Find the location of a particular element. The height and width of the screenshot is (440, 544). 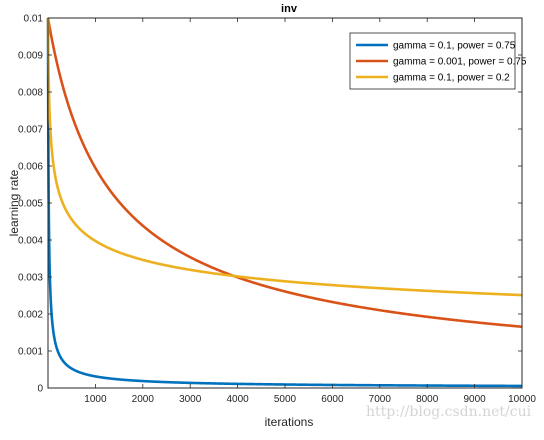

y-tick-label: 0.01 is located at coordinates (34, 19).